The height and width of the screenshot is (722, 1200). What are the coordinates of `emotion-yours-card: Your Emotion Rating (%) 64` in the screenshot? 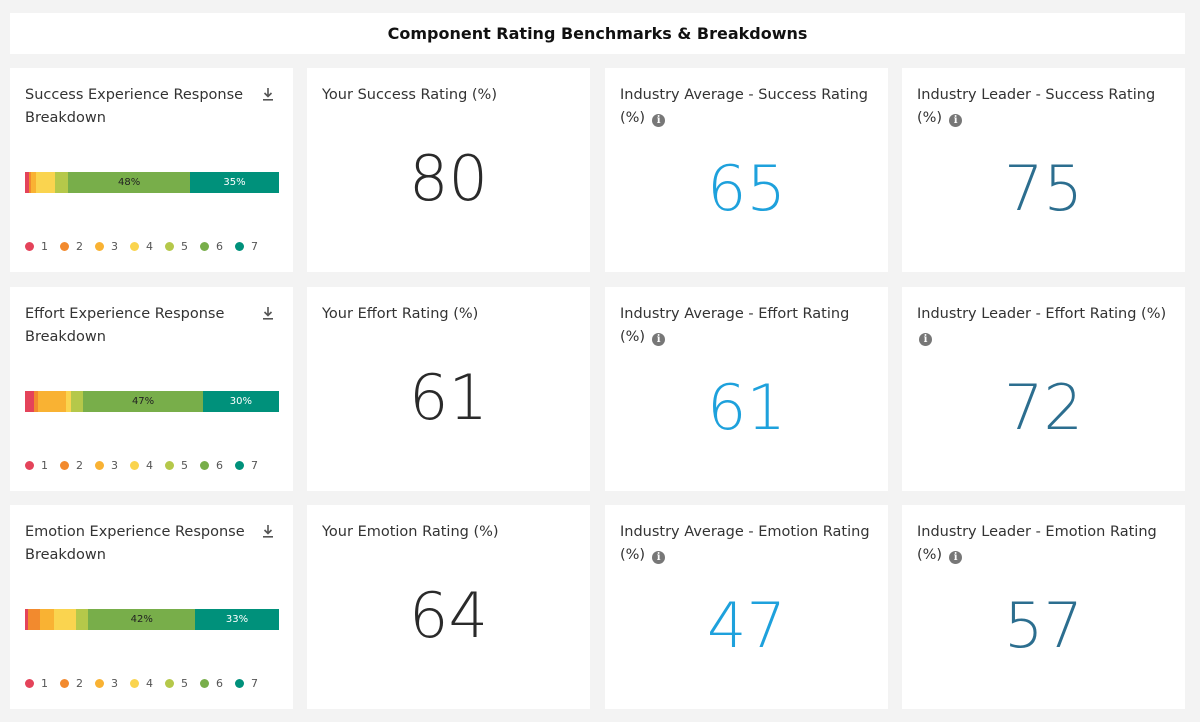 It's located at (448, 607).